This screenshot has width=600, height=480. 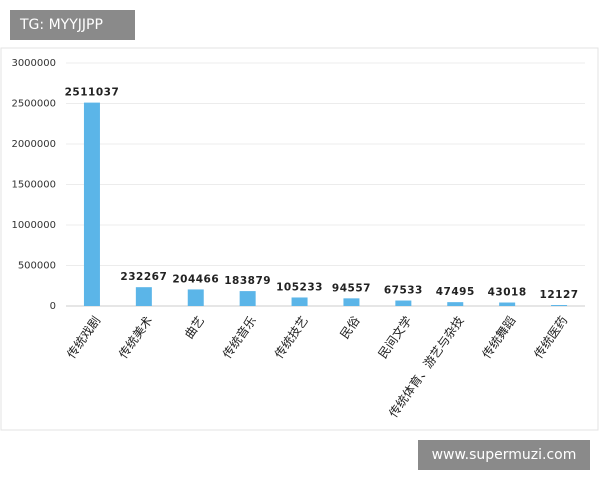 I want to click on watermark: TG: MYYJJPP, so click(x=61, y=25).